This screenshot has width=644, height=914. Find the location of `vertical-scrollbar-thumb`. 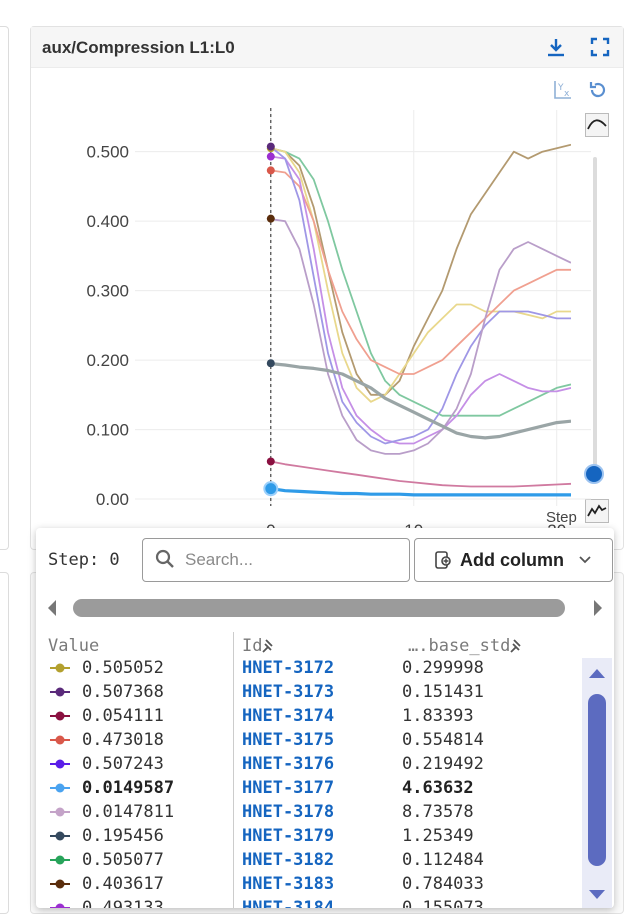

vertical-scrollbar-thumb is located at coordinates (597, 780).